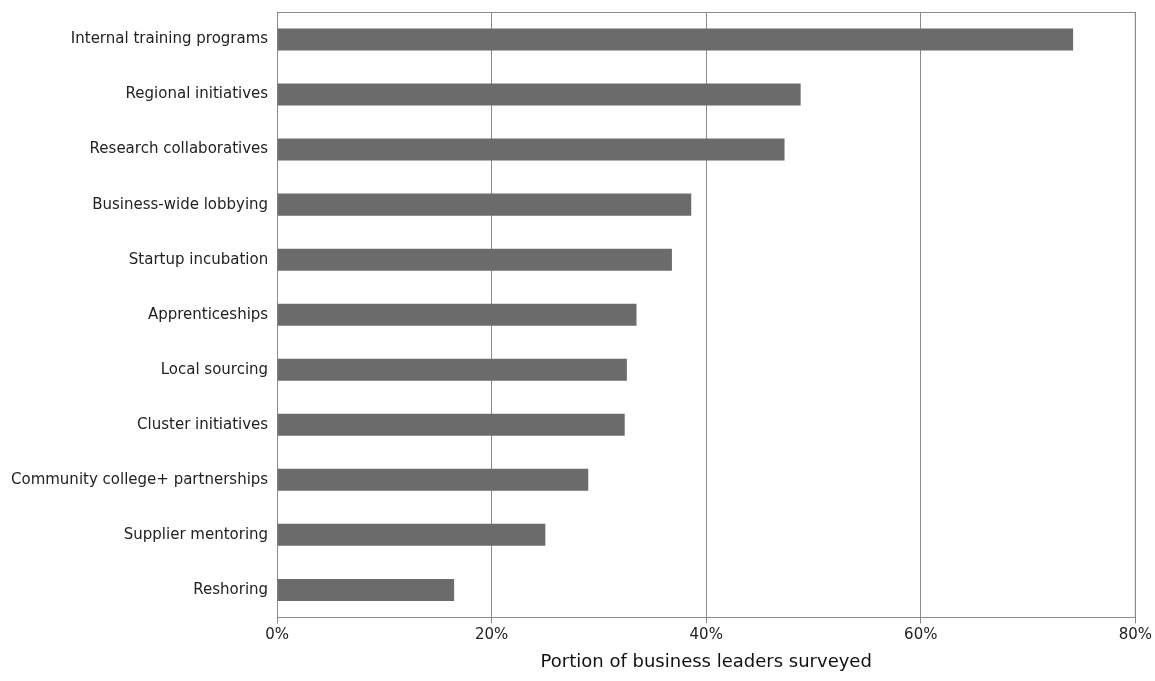 The height and width of the screenshot is (681, 1155). What do you see at coordinates (169, 38) in the screenshot?
I see `y-tick-label: Internal training programs` at bounding box center [169, 38].